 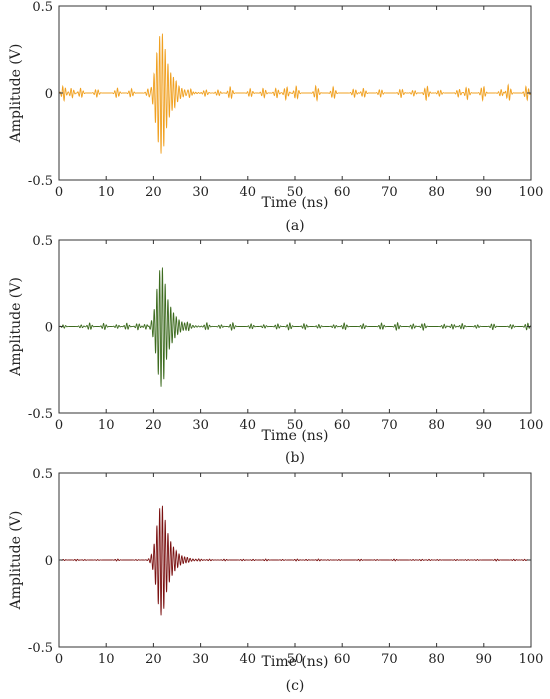 What do you see at coordinates (294, 226) in the screenshot?
I see `panel-caption: (a)` at bounding box center [294, 226].